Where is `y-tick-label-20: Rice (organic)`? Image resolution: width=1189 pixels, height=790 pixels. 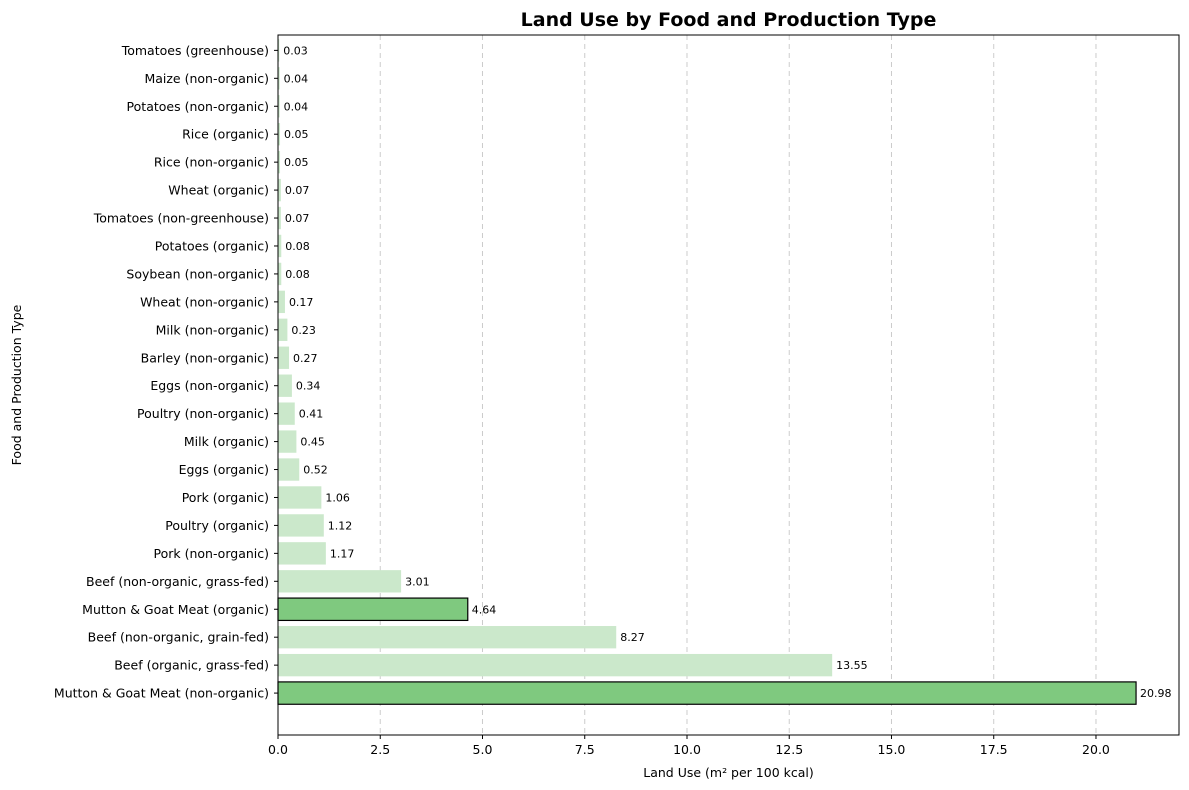 y-tick-label-20: Rice (organic) is located at coordinates (225, 134).